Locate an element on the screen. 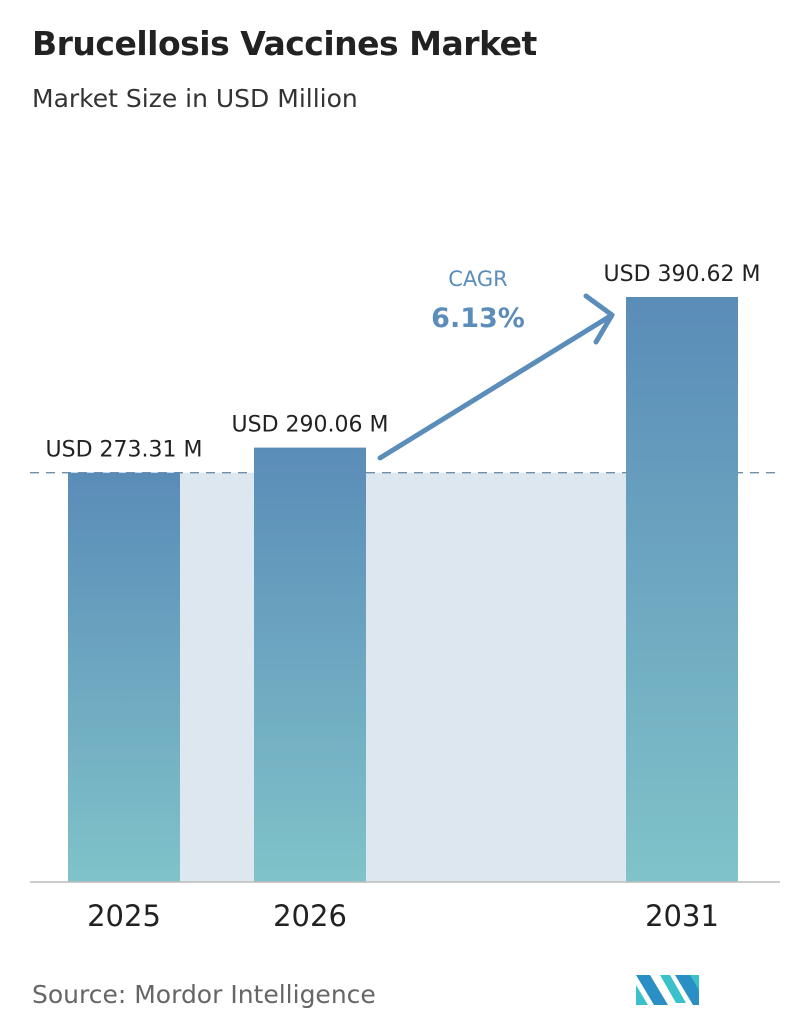  data-label-2026: USD 290.06 M is located at coordinates (310, 425).